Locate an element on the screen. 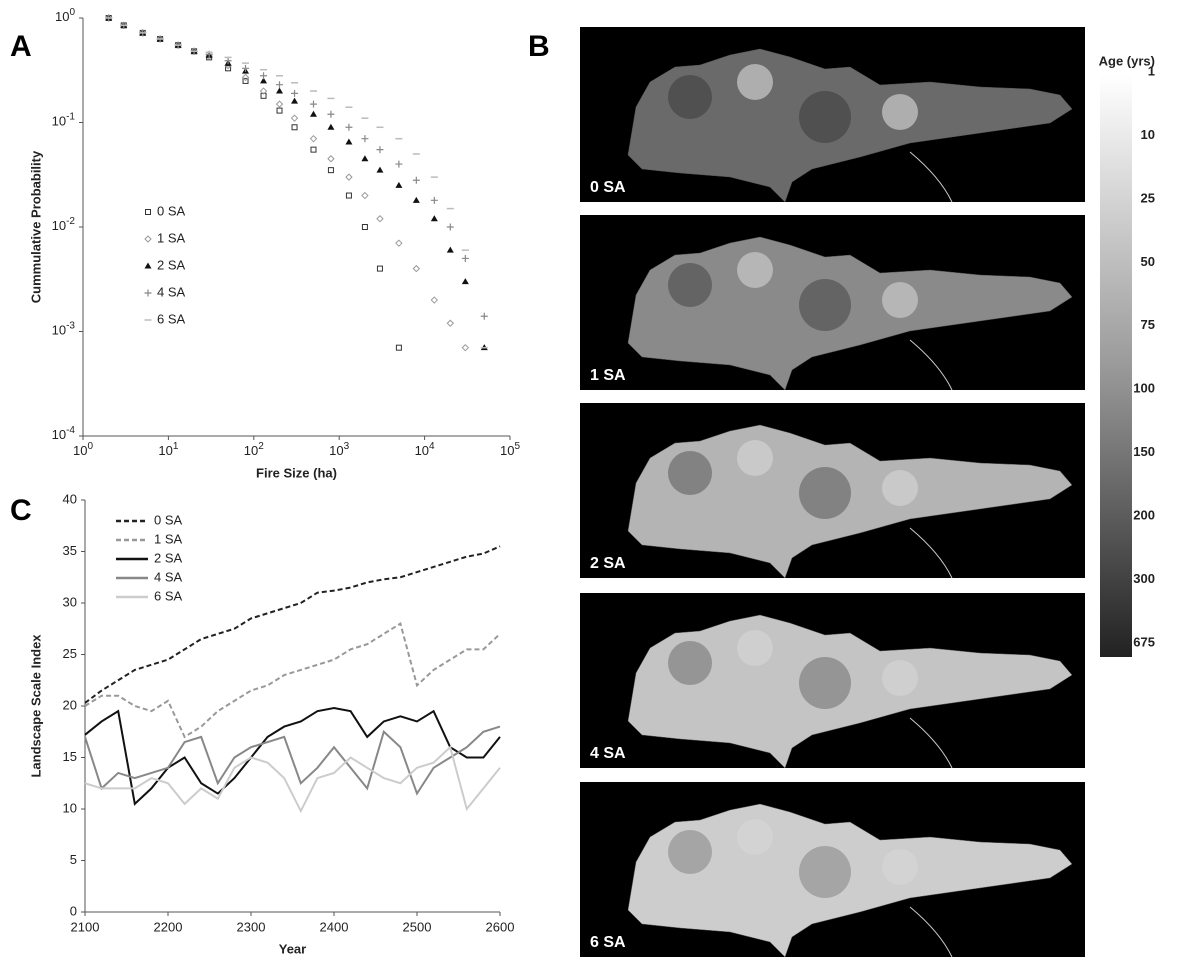  tick-label: 10⁵ is located at coordinates (510, 450).